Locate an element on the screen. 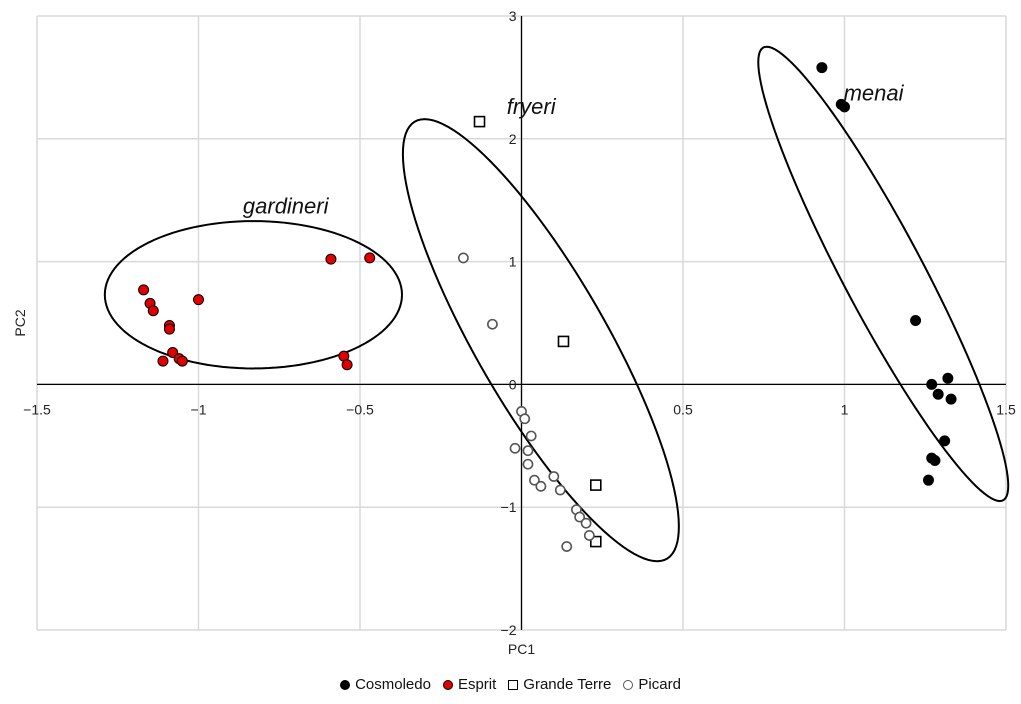 The image size is (1021, 704). legend-marker-cosmoledo is located at coordinates (345, 684).